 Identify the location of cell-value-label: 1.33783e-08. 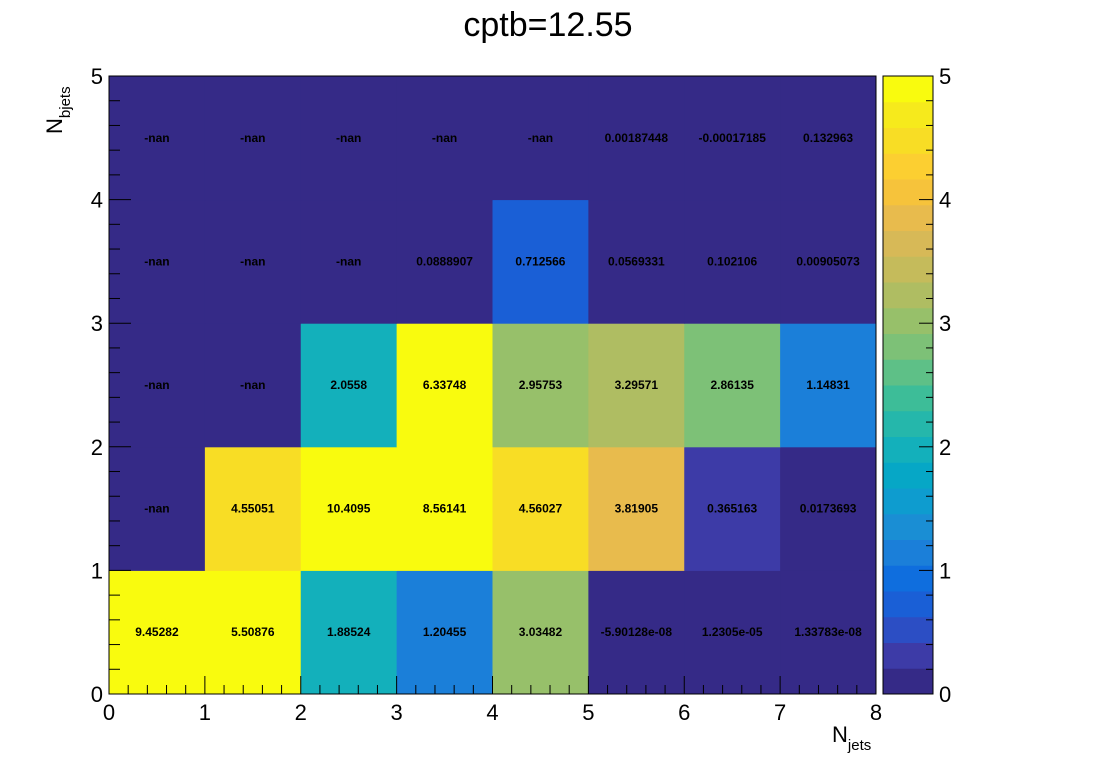
(828, 632).